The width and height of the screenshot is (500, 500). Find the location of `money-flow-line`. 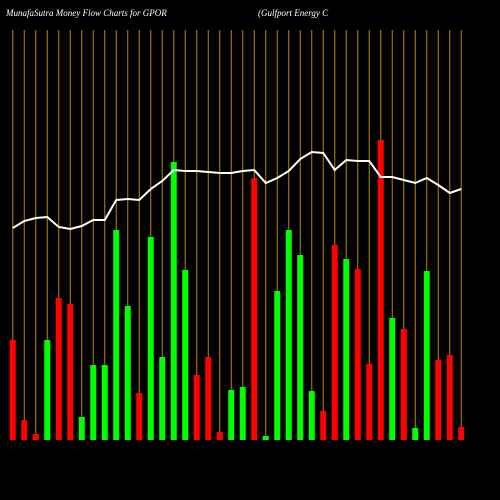

money-flow-line is located at coordinates (237, 190).